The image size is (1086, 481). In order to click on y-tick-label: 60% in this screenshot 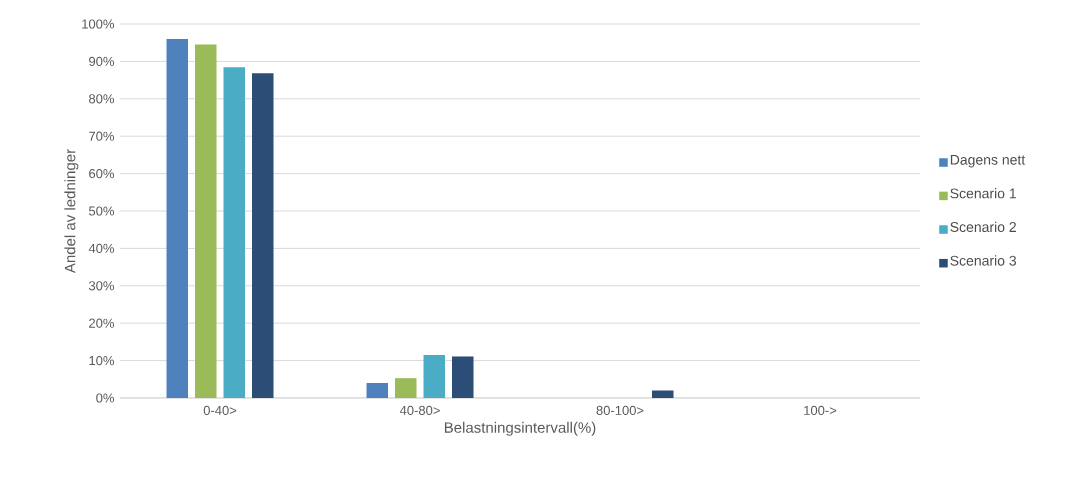, I will do `click(102, 173)`.